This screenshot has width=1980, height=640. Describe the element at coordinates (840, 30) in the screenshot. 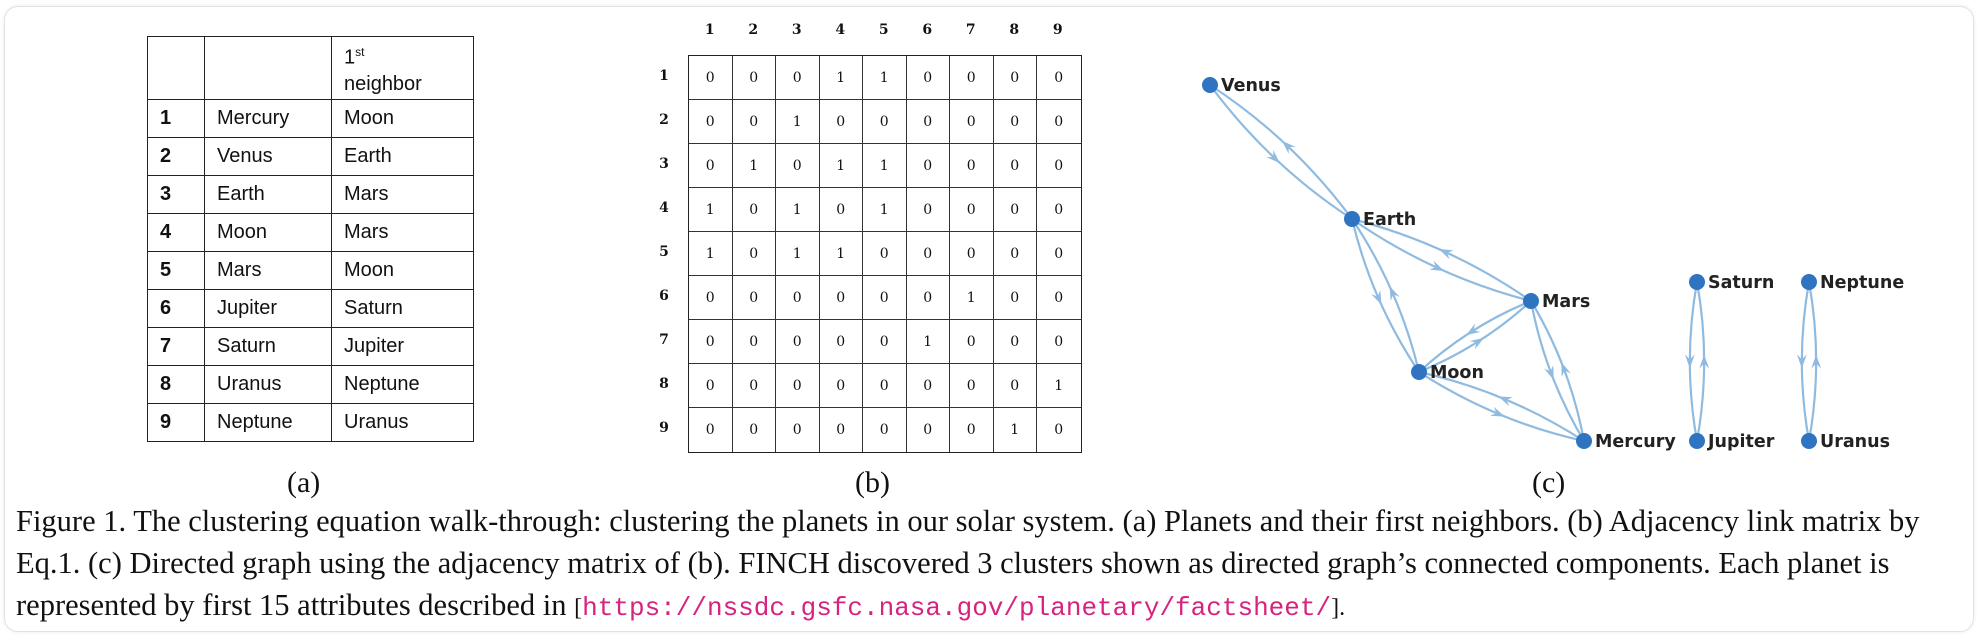

I see `matrix-col-header: 4` at that location.